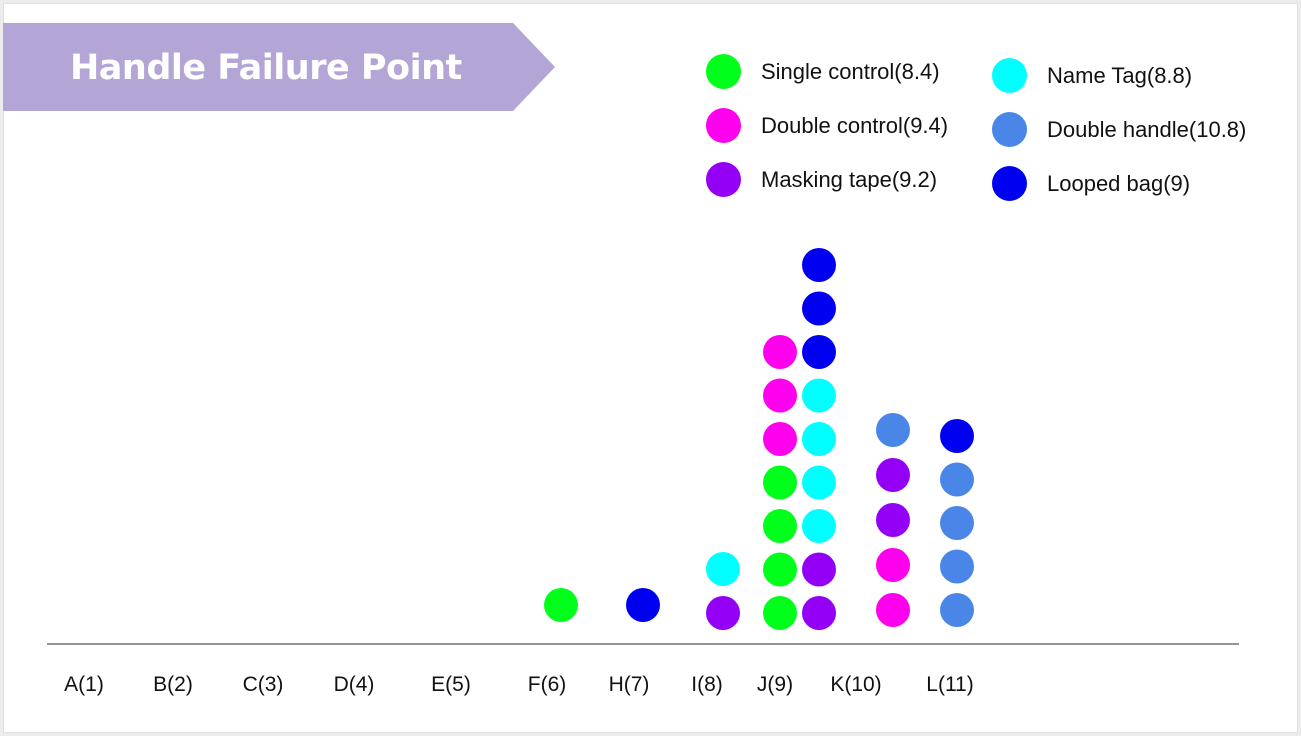 The height and width of the screenshot is (736, 1301). What do you see at coordinates (547, 684) in the screenshot?
I see `x-tick-label: F(6)` at bounding box center [547, 684].